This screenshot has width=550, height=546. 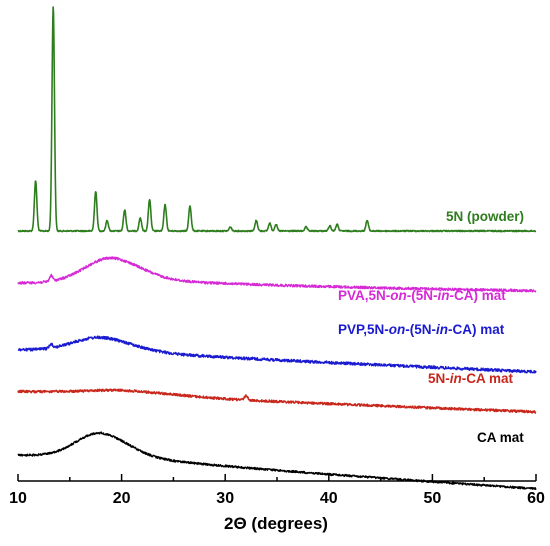 I want to click on series-label-5n-in-ca: 5N-in-CA mat, so click(x=471, y=378).